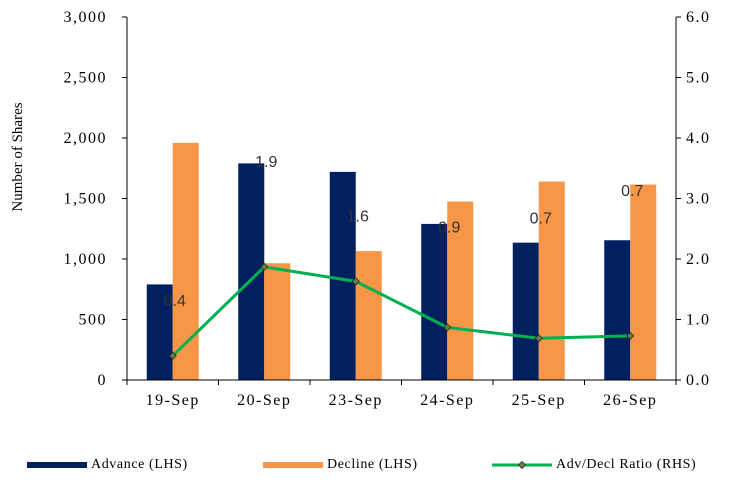 This screenshot has height=481, width=750. What do you see at coordinates (698, 320) in the screenshot?
I see `right-tick-label-1: 1.0` at bounding box center [698, 320].